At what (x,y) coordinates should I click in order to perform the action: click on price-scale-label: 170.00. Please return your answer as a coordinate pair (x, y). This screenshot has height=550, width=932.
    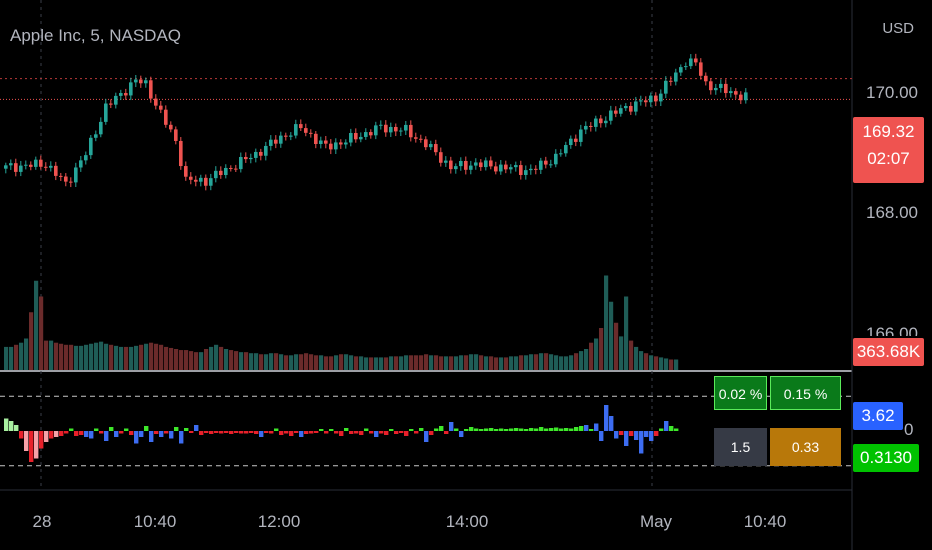
    Looking at the image, I should click on (892, 92).